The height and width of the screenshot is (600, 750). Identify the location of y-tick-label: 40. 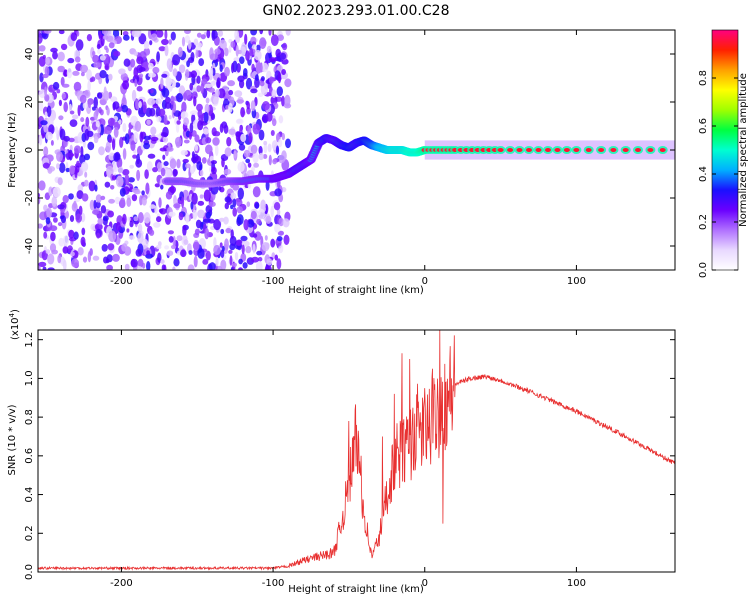
(29, 54).